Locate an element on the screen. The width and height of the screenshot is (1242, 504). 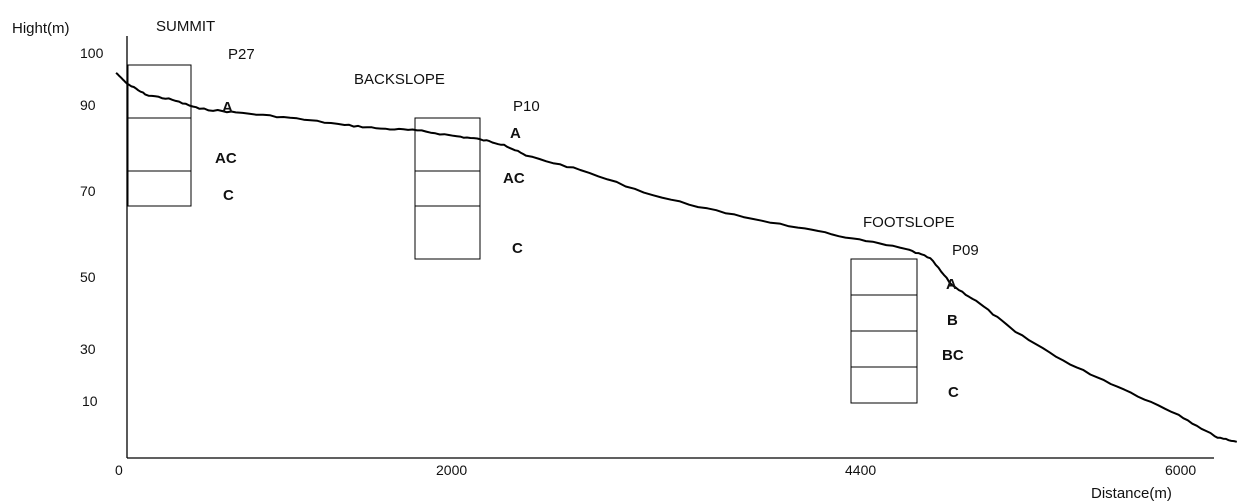
position-label: SUMMIT is located at coordinates (185, 26).